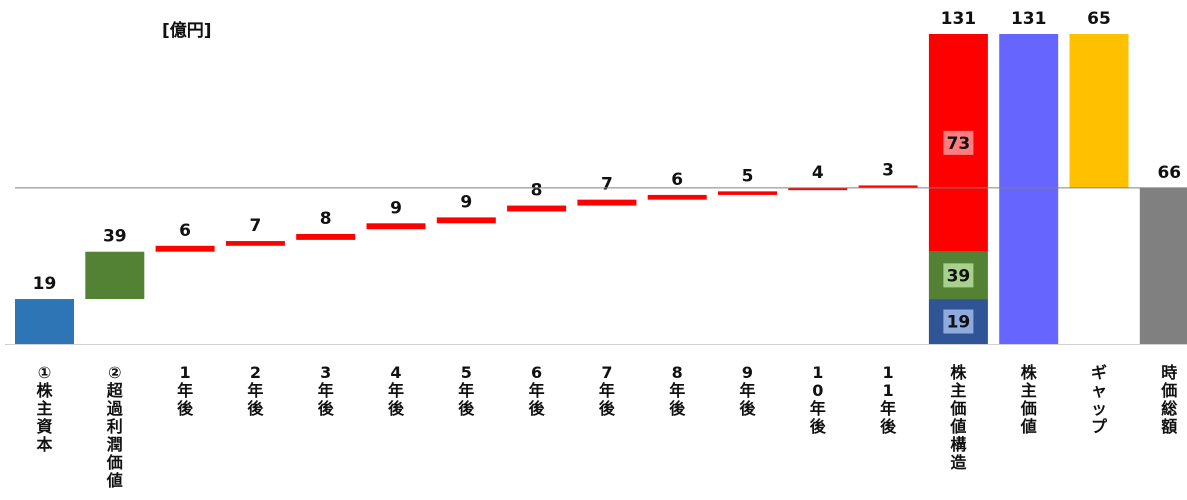 This screenshot has height=500, width=1187. I want to click on category-label-char: 4, so click(395, 372).